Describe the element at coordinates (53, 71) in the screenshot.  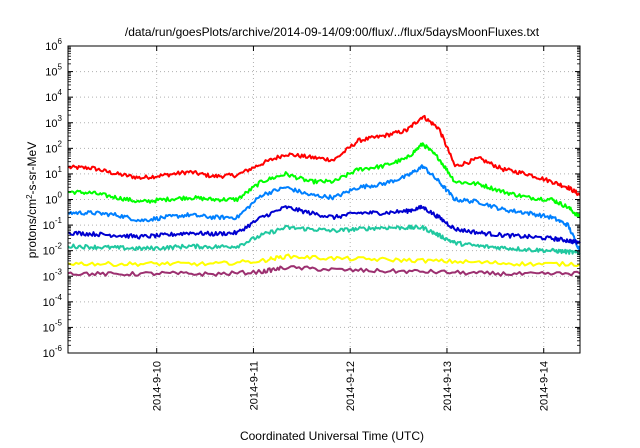
I see `y-tick-label: 10⁵` at that location.